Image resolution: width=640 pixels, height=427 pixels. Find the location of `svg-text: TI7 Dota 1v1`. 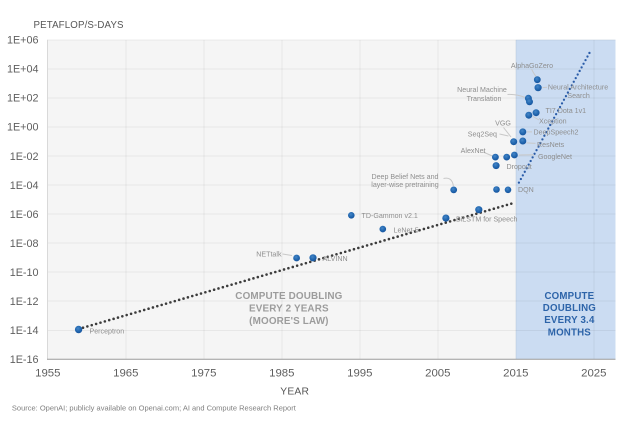

svg-text: TI7 Dota 1v1 is located at coordinates (566, 111).